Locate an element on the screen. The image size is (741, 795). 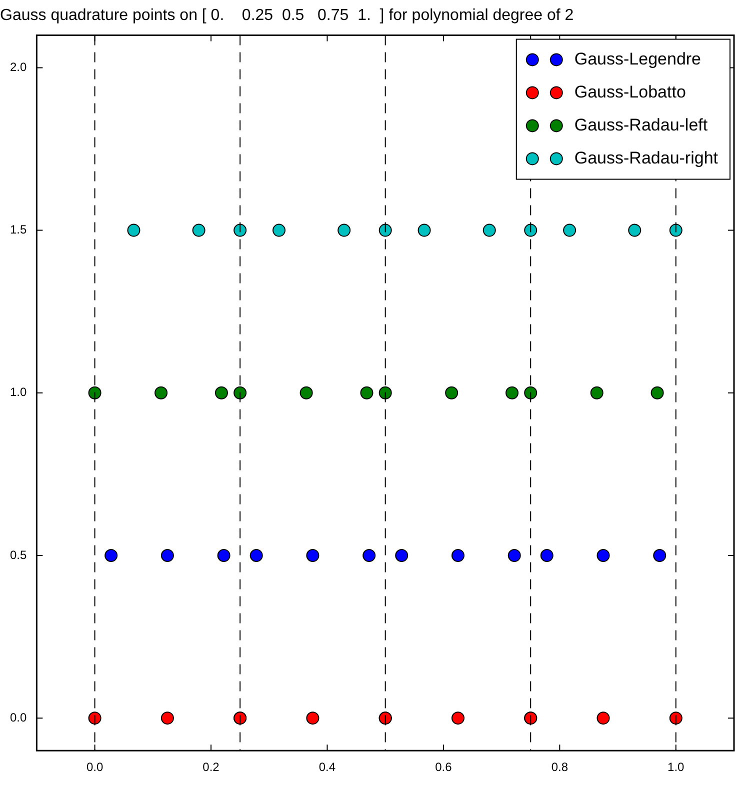
x-tick-label: 0.0 is located at coordinates (95, 767).